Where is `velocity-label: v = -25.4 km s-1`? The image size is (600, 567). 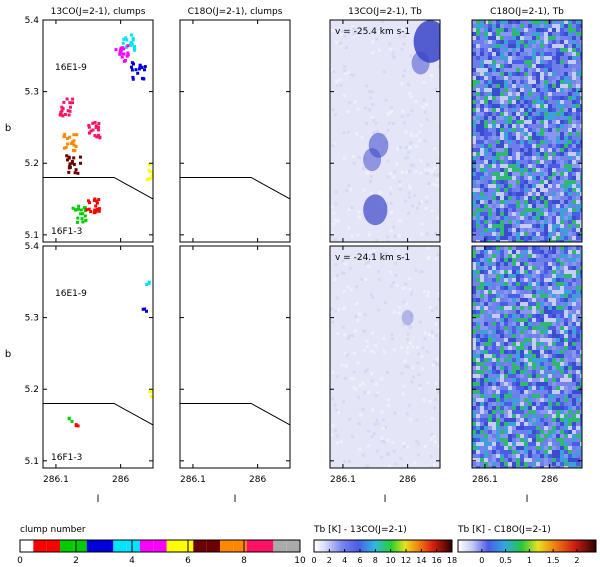
velocity-label: v = -25.4 km s-1 is located at coordinates (372, 32).